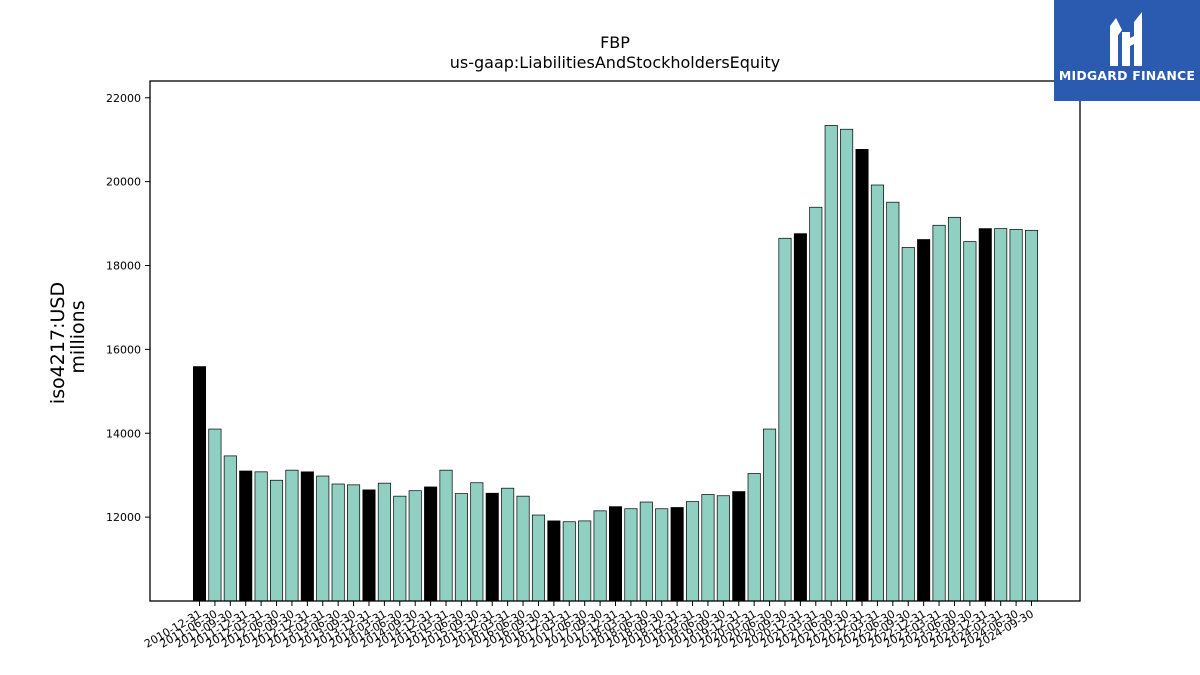 The image size is (1200, 675). What do you see at coordinates (123, 266) in the screenshot?
I see `y-tick-label: 18000` at bounding box center [123, 266].